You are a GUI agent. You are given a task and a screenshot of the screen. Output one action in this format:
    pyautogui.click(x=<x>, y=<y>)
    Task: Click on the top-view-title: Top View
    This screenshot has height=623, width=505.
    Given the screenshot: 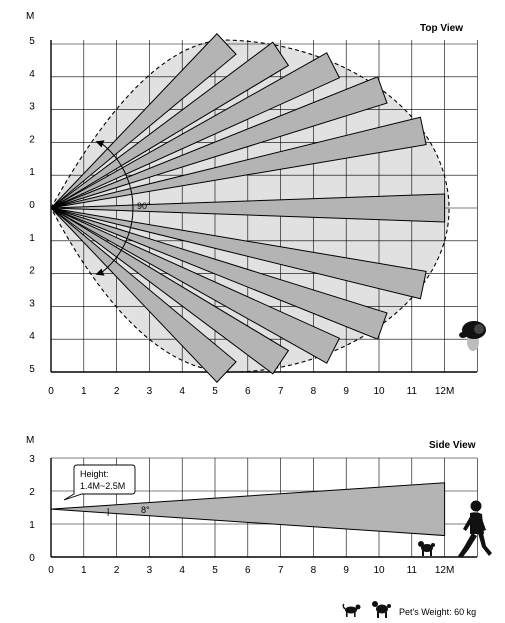 What is the action you would take?
    pyautogui.click(x=441, y=28)
    